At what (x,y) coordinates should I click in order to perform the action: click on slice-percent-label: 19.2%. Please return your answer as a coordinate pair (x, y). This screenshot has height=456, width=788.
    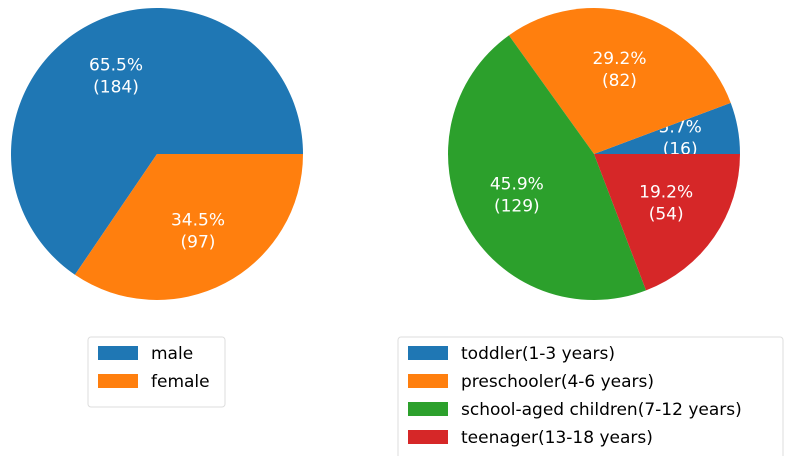
    Looking at the image, I should click on (666, 193).